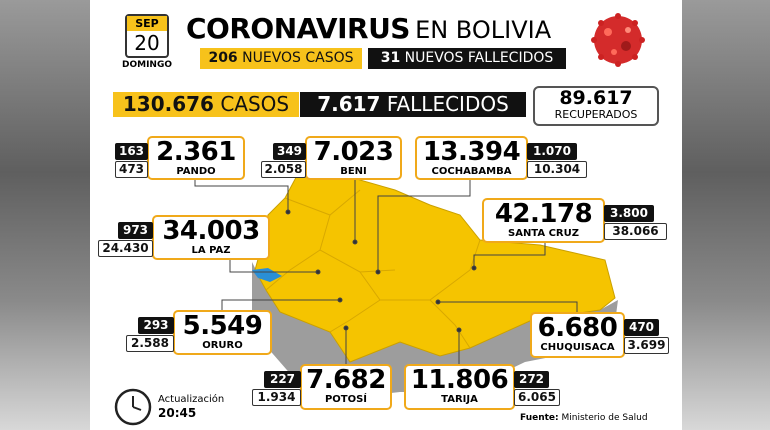  Describe the element at coordinates (459, 380) in the screenshot. I see `department-cases: 11.806` at that location.